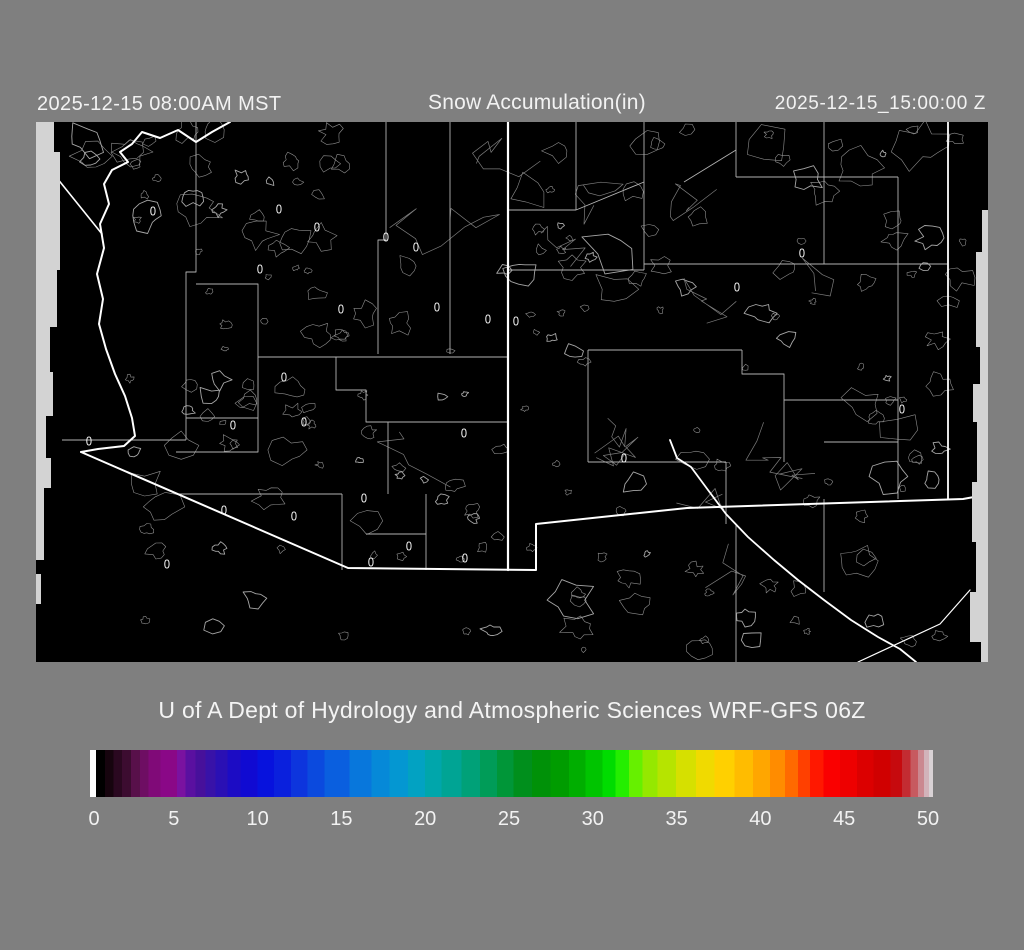 The height and width of the screenshot is (950, 1024). I want to click on snow-colorbar, so click(511, 773).